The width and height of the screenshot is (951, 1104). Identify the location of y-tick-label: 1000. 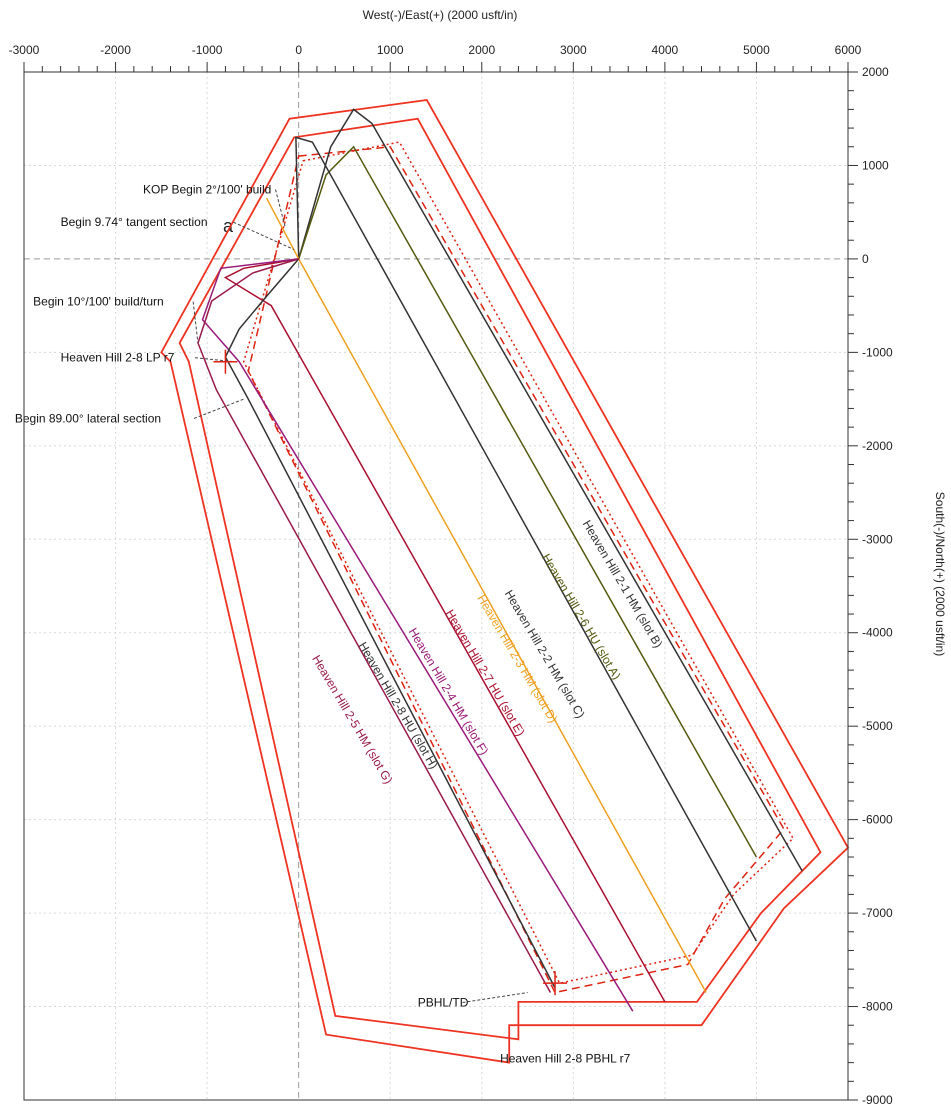
(875, 165).